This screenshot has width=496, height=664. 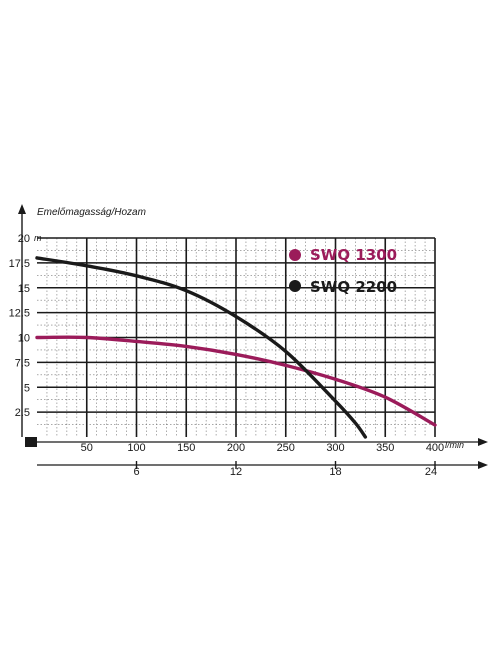 I want to click on x-tick-label: 350, so click(x=385, y=448).